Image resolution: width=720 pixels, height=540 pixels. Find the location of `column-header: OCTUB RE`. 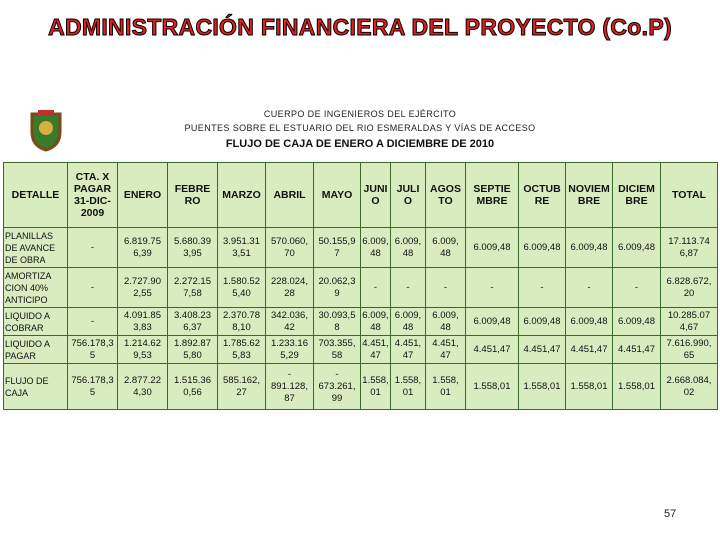

column-header: OCTUB RE is located at coordinates (542, 195).